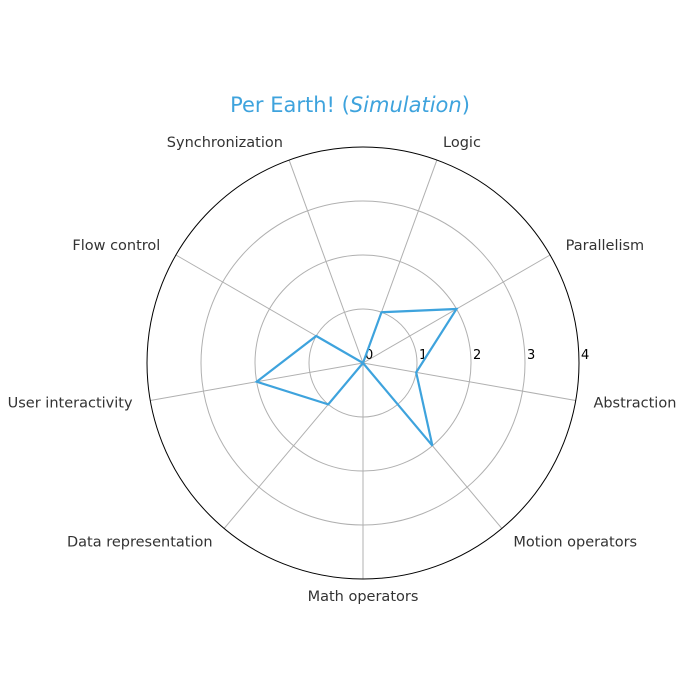 The width and height of the screenshot is (700, 700). What do you see at coordinates (575, 542) in the screenshot?
I see `axis-label: Motion operators` at bounding box center [575, 542].